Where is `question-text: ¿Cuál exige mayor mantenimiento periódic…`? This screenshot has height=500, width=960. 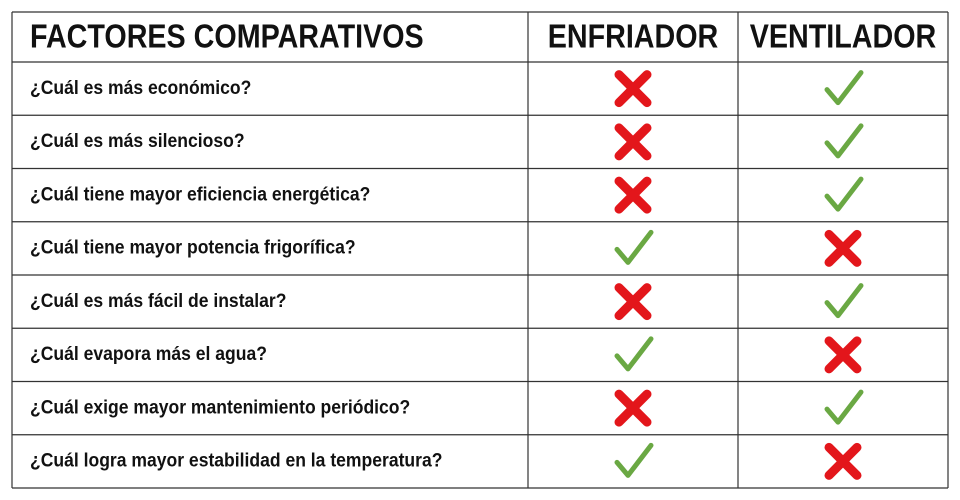 question-text: ¿Cuál exige mayor mantenimiento periódic… is located at coordinates (220, 406).